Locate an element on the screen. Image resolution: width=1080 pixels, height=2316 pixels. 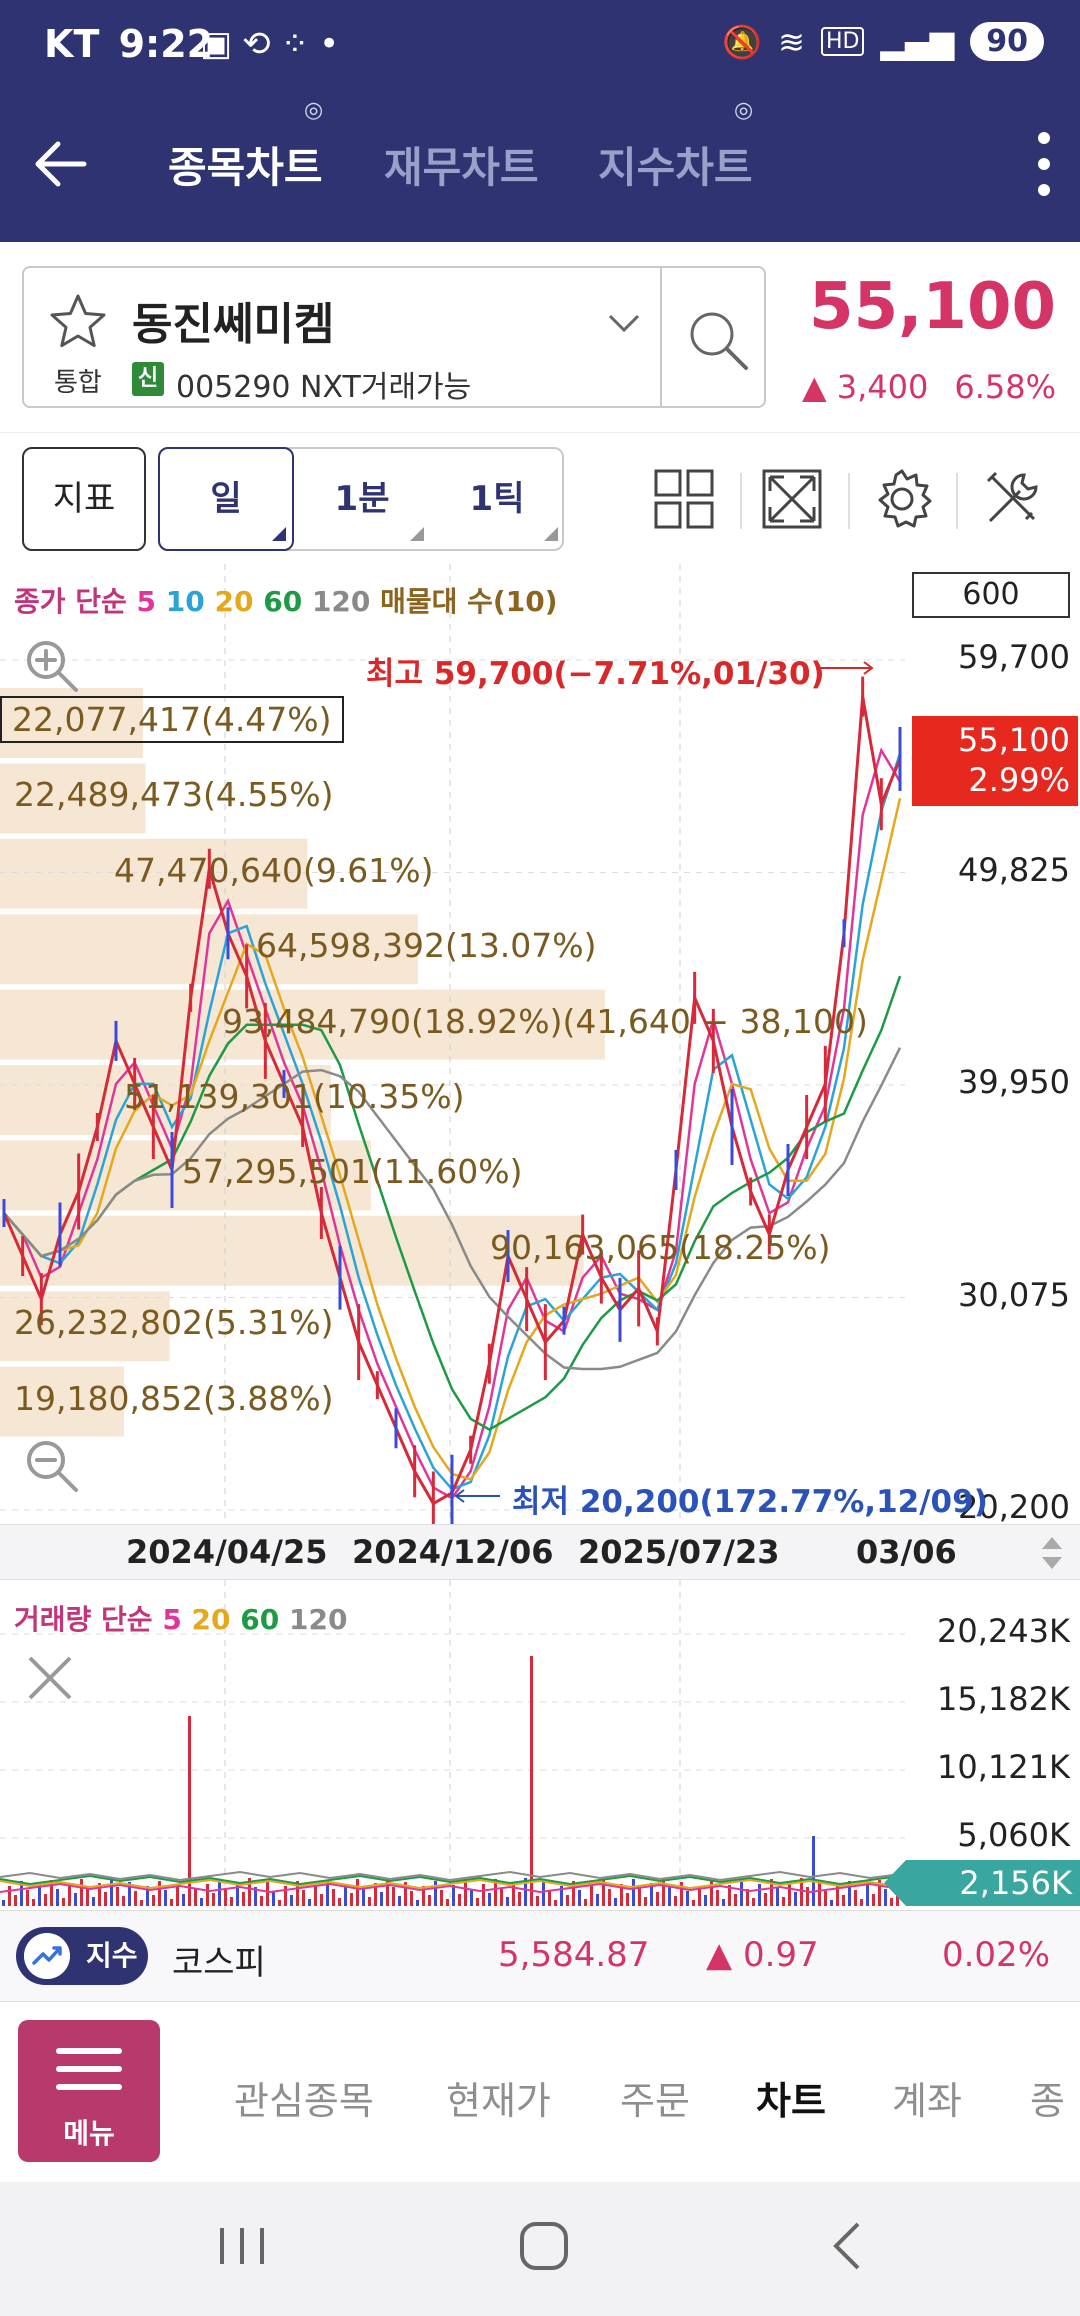
high-marker-arrow is located at coordinates (847, 668).